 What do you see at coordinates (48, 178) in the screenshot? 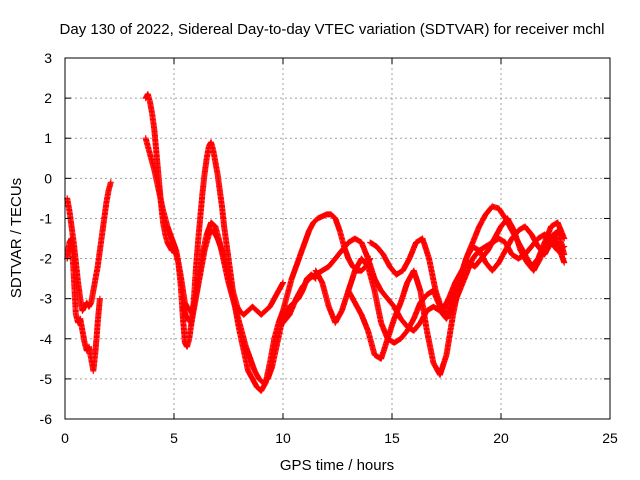
I see `y-tick-label: 0` at bounding box center [48, 178].